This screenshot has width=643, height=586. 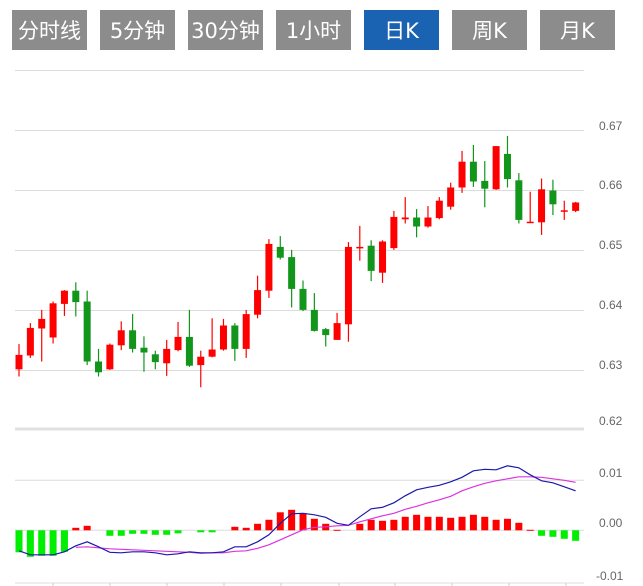 I want to click on tab-intraday: 分时线, so click(x=49, y=30).